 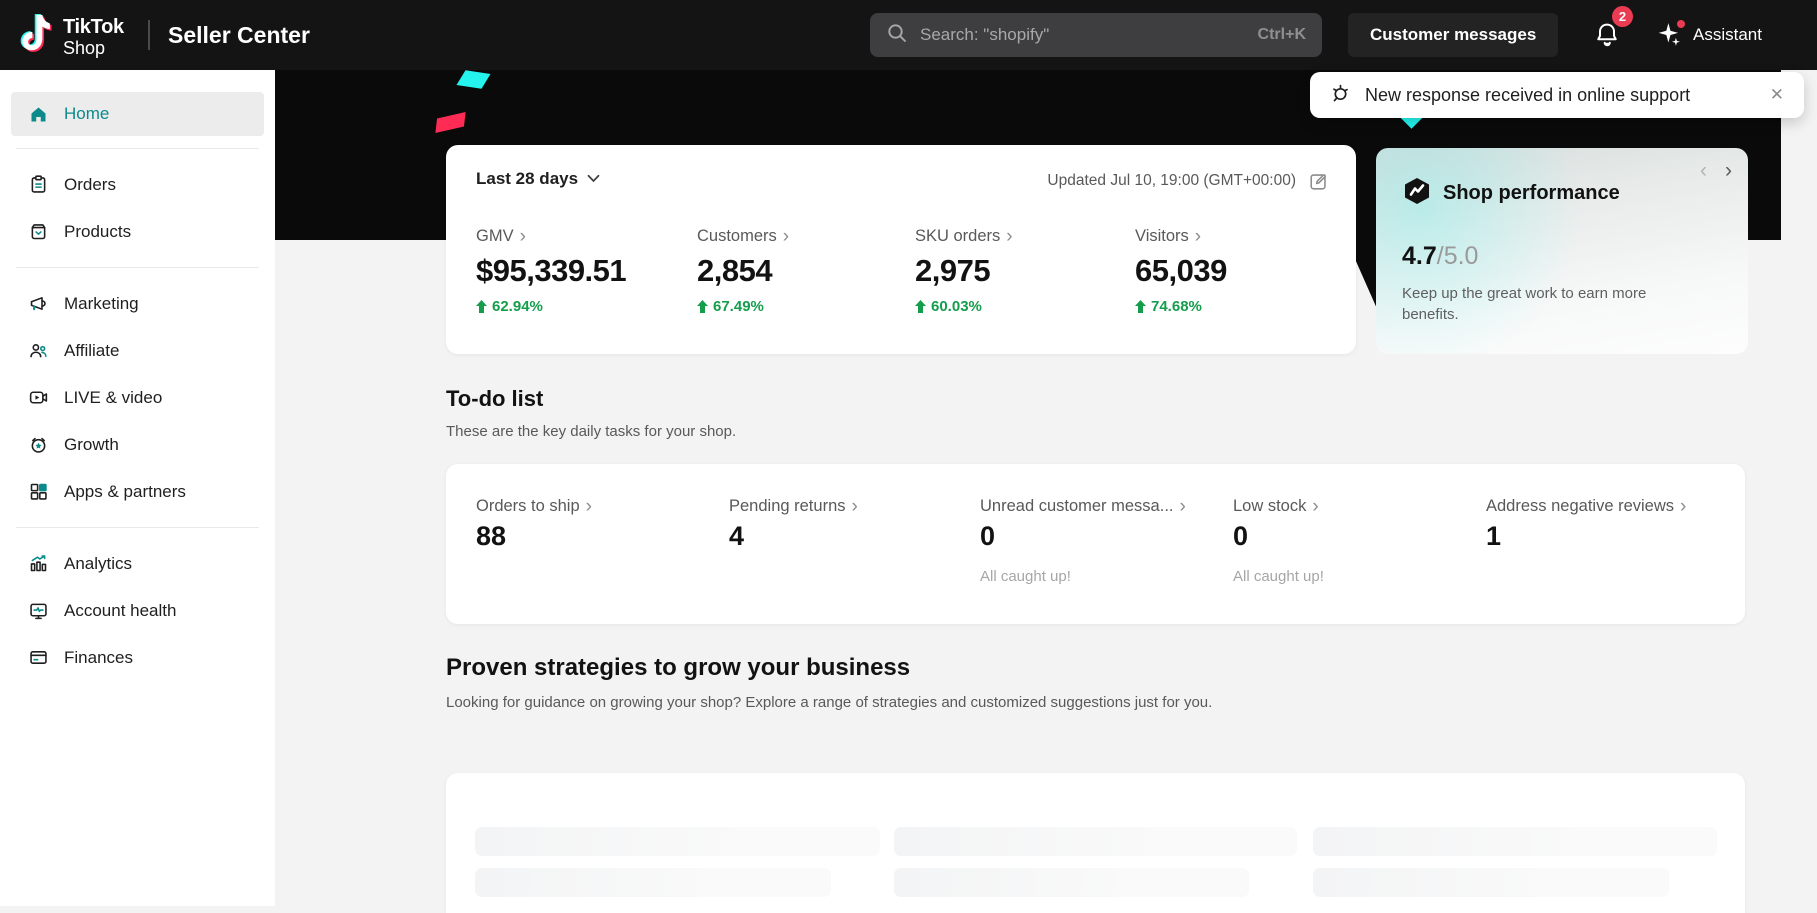 What do you see at coordinates (956, 306) in the screenshot?
I see `delta-percent: 60.03%` at bounding box center [956, 306].